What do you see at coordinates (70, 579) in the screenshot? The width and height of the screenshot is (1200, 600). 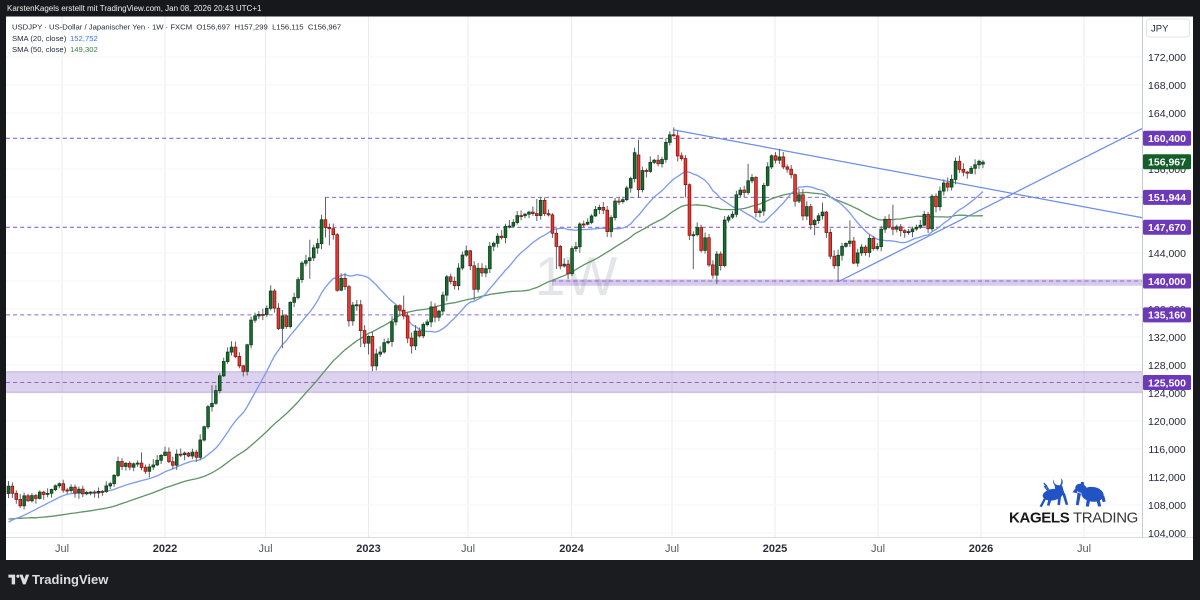 I see `svg-text: TradingView` at bounding box center [70, 579].